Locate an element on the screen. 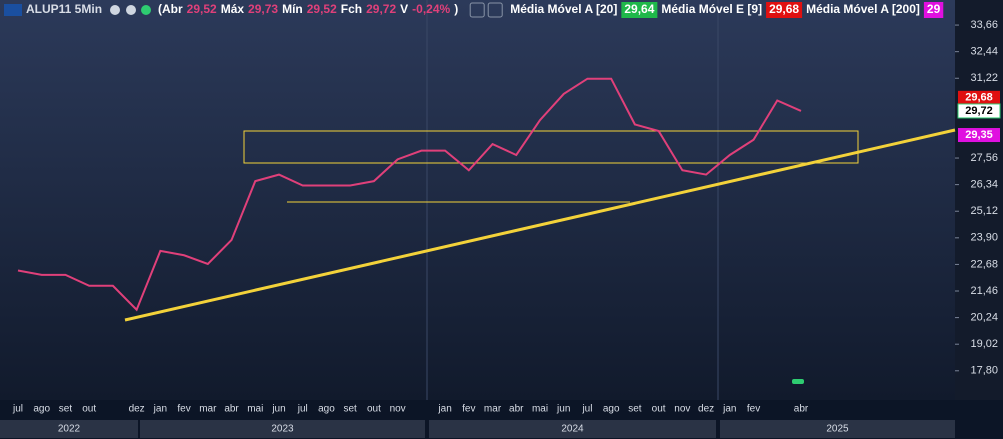 This screenshot has width=1003, height=439. year-label: 2025 is located at coordinates (837, 429).